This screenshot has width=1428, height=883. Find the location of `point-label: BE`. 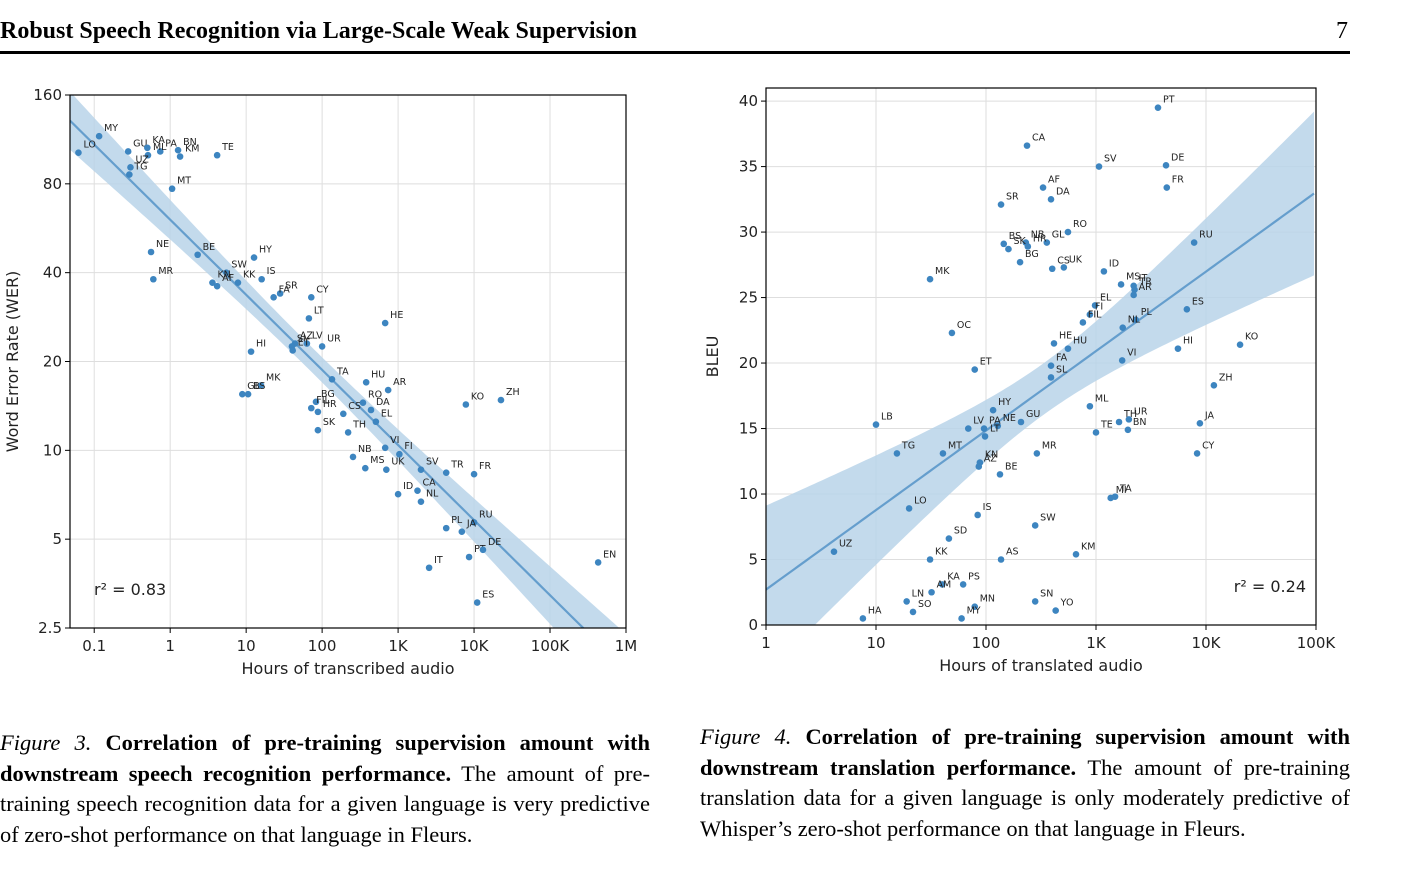

point-label: BE is located at coordinates (209, 247).